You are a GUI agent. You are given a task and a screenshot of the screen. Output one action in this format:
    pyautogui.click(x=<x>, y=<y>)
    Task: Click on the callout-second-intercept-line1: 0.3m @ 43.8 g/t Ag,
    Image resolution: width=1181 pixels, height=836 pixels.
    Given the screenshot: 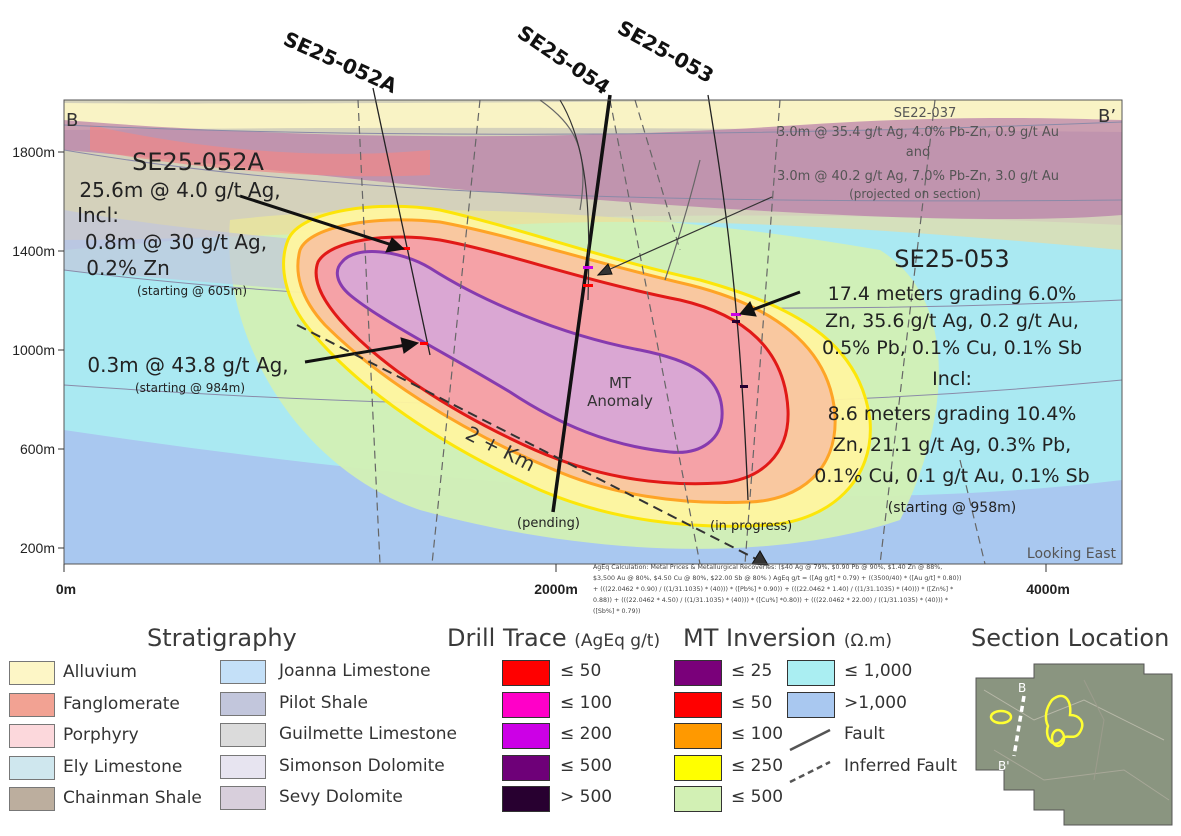 What is the action you would take?
    pyautogui.click(x=187, y=365)
    